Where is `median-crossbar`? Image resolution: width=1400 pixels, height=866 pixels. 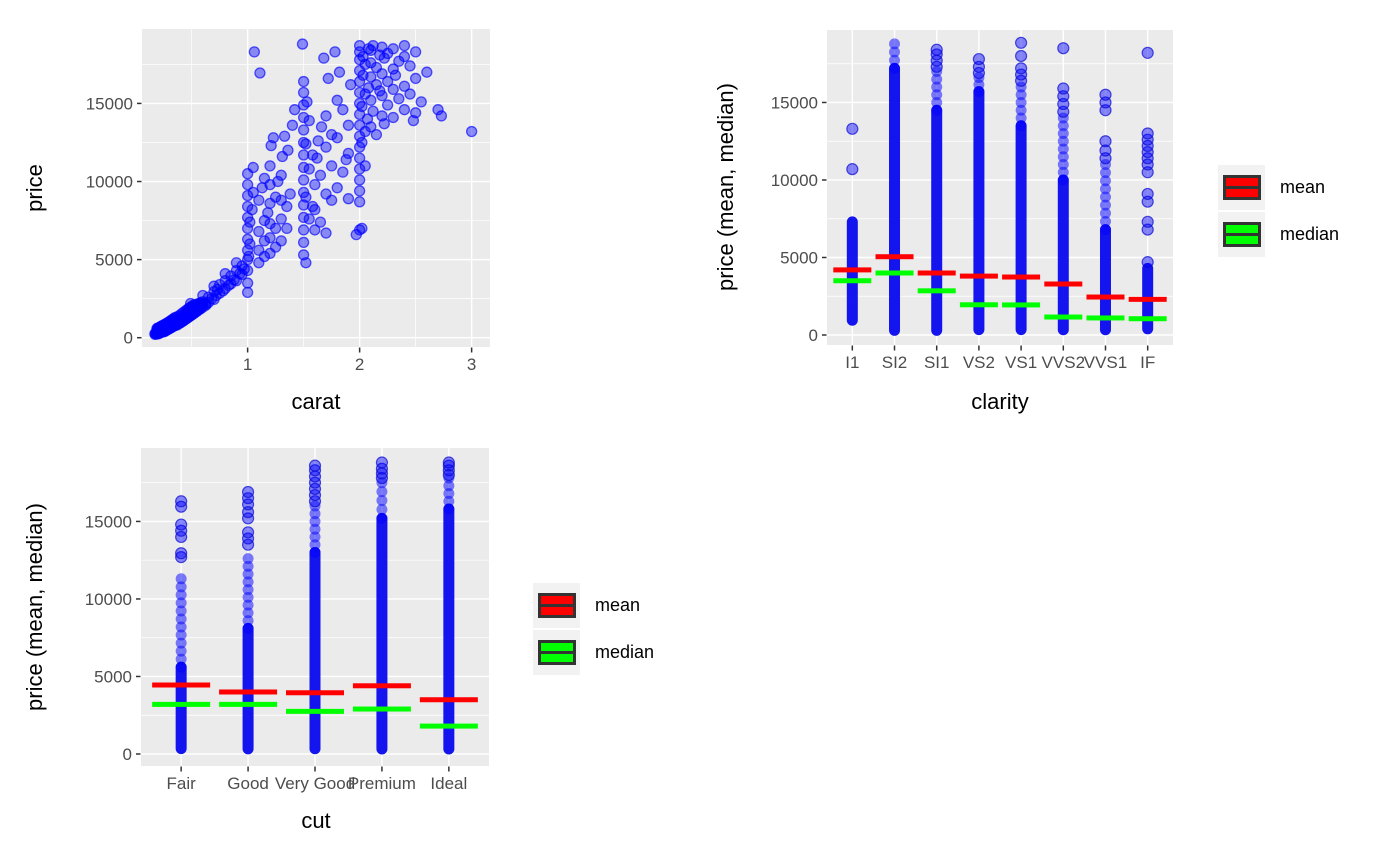
median-crossbar is located at coordinates (381, 709).